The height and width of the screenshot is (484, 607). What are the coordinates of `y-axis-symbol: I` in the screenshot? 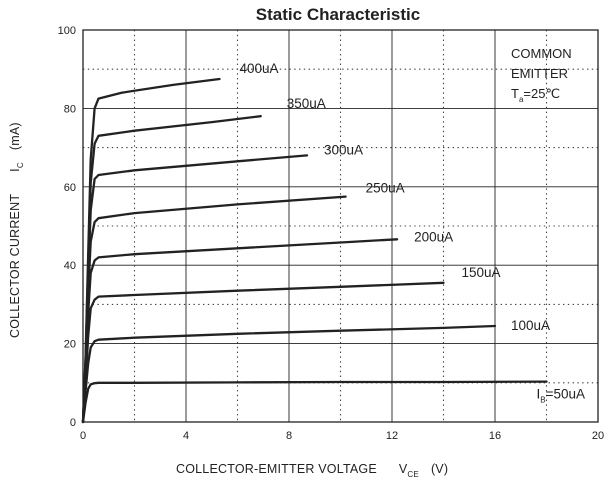 It's located at (15, 170).